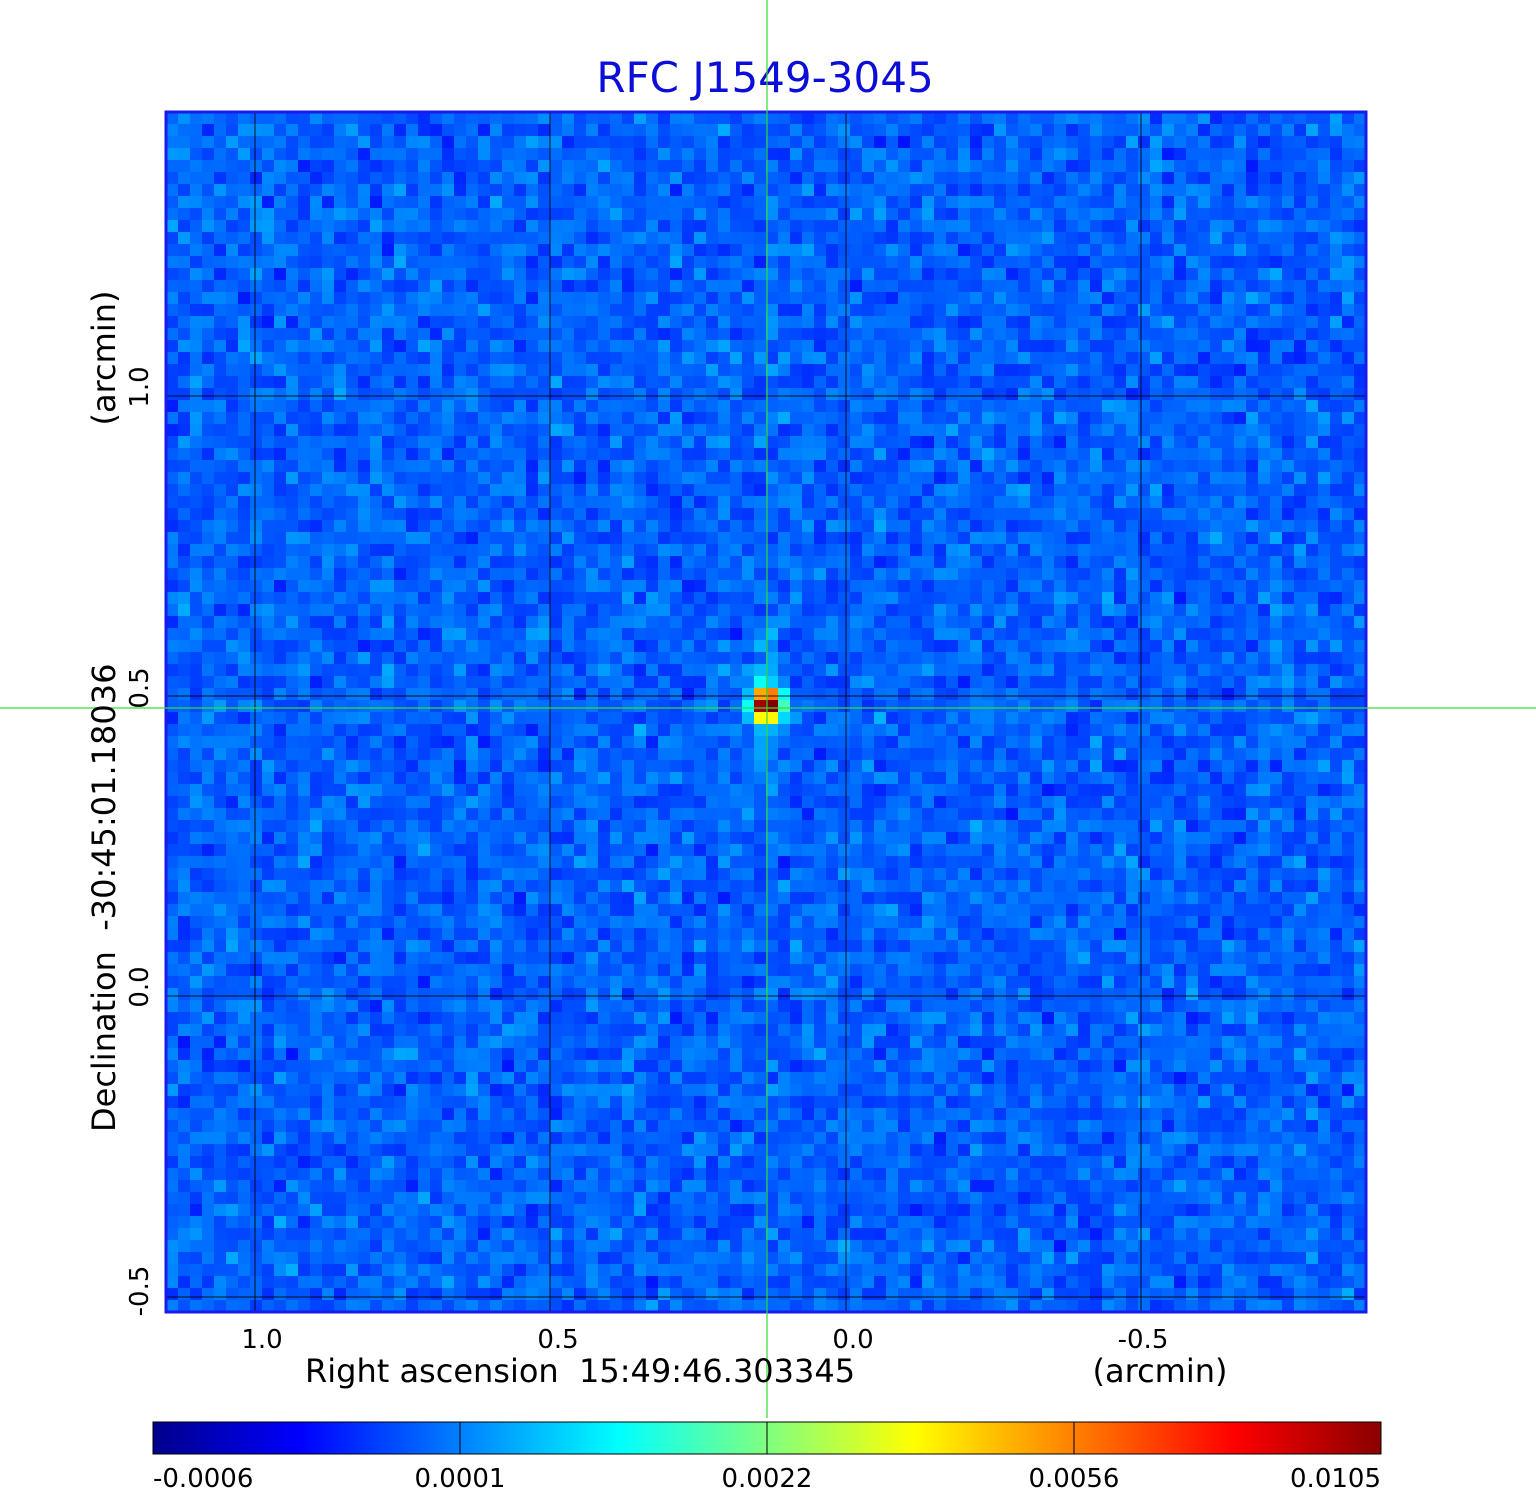 The image size is (1536, 1511). I want to click on y-tick-label: 0.5, so click(140, 687).